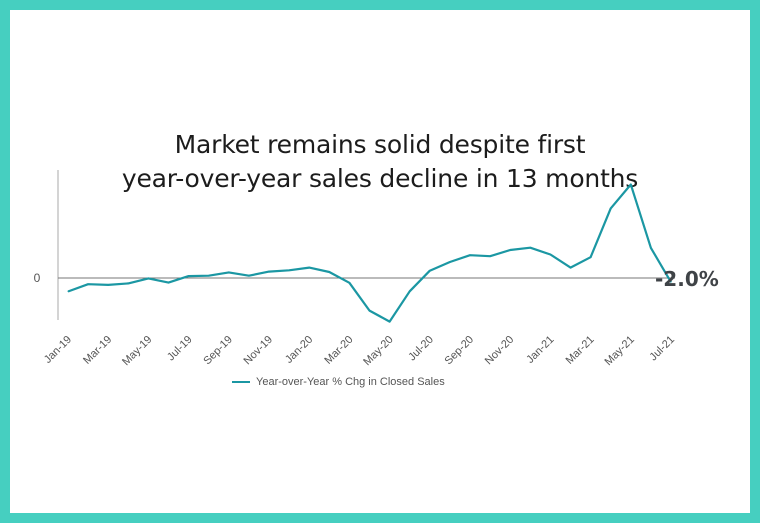  I want to click on x-tick-label: May-19, so click(137, 351).